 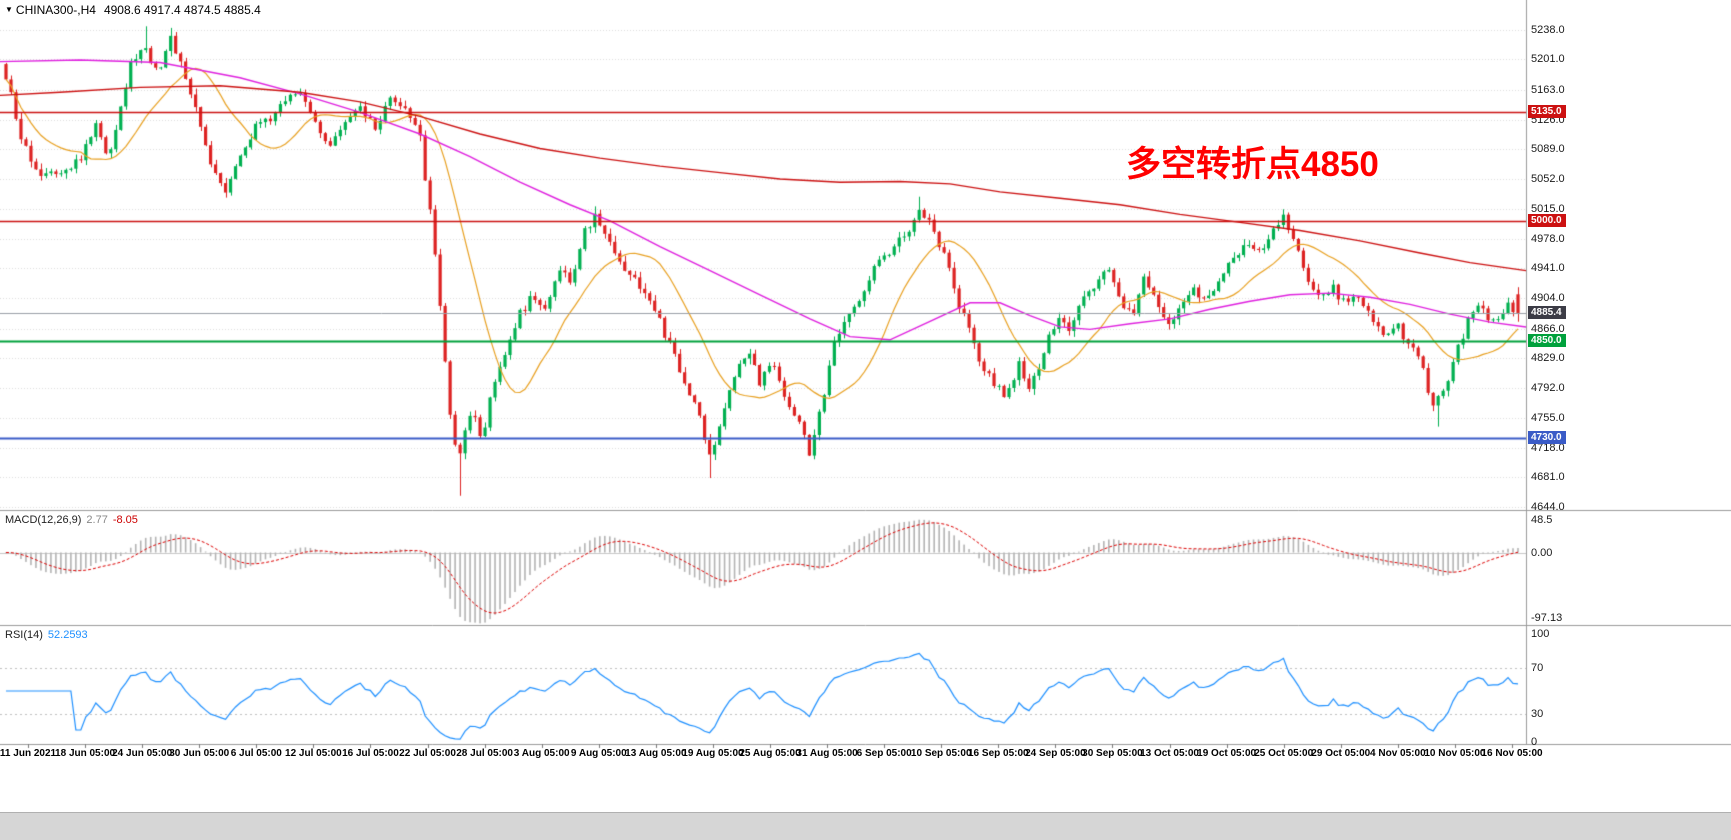 What do you see at coordinates (85, 753) in the screenshot?
I see `time-axis-label: 18 Jun 05:00` at bounding box center [85, 753].